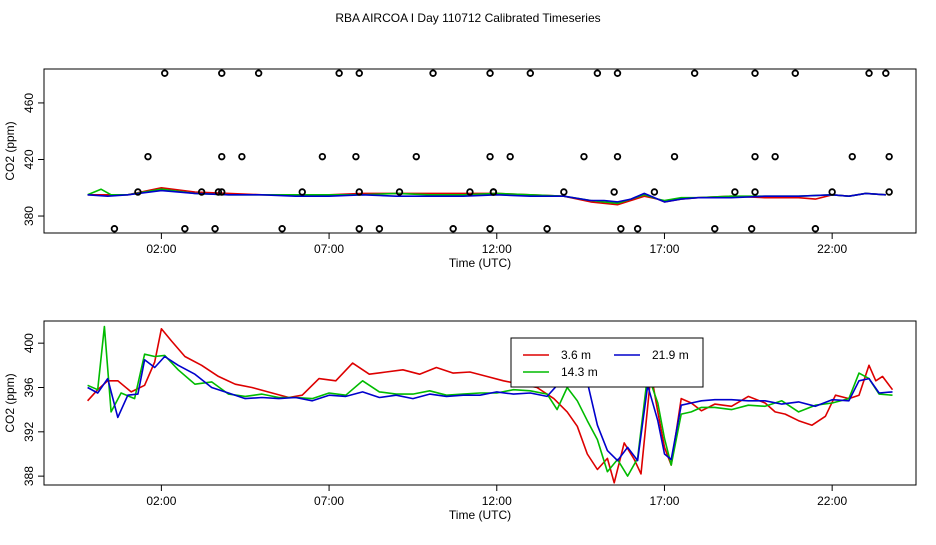 The width and height of the screenshot is (936, 545). I want to click on y-tick-label: 460, so click(29, 103).